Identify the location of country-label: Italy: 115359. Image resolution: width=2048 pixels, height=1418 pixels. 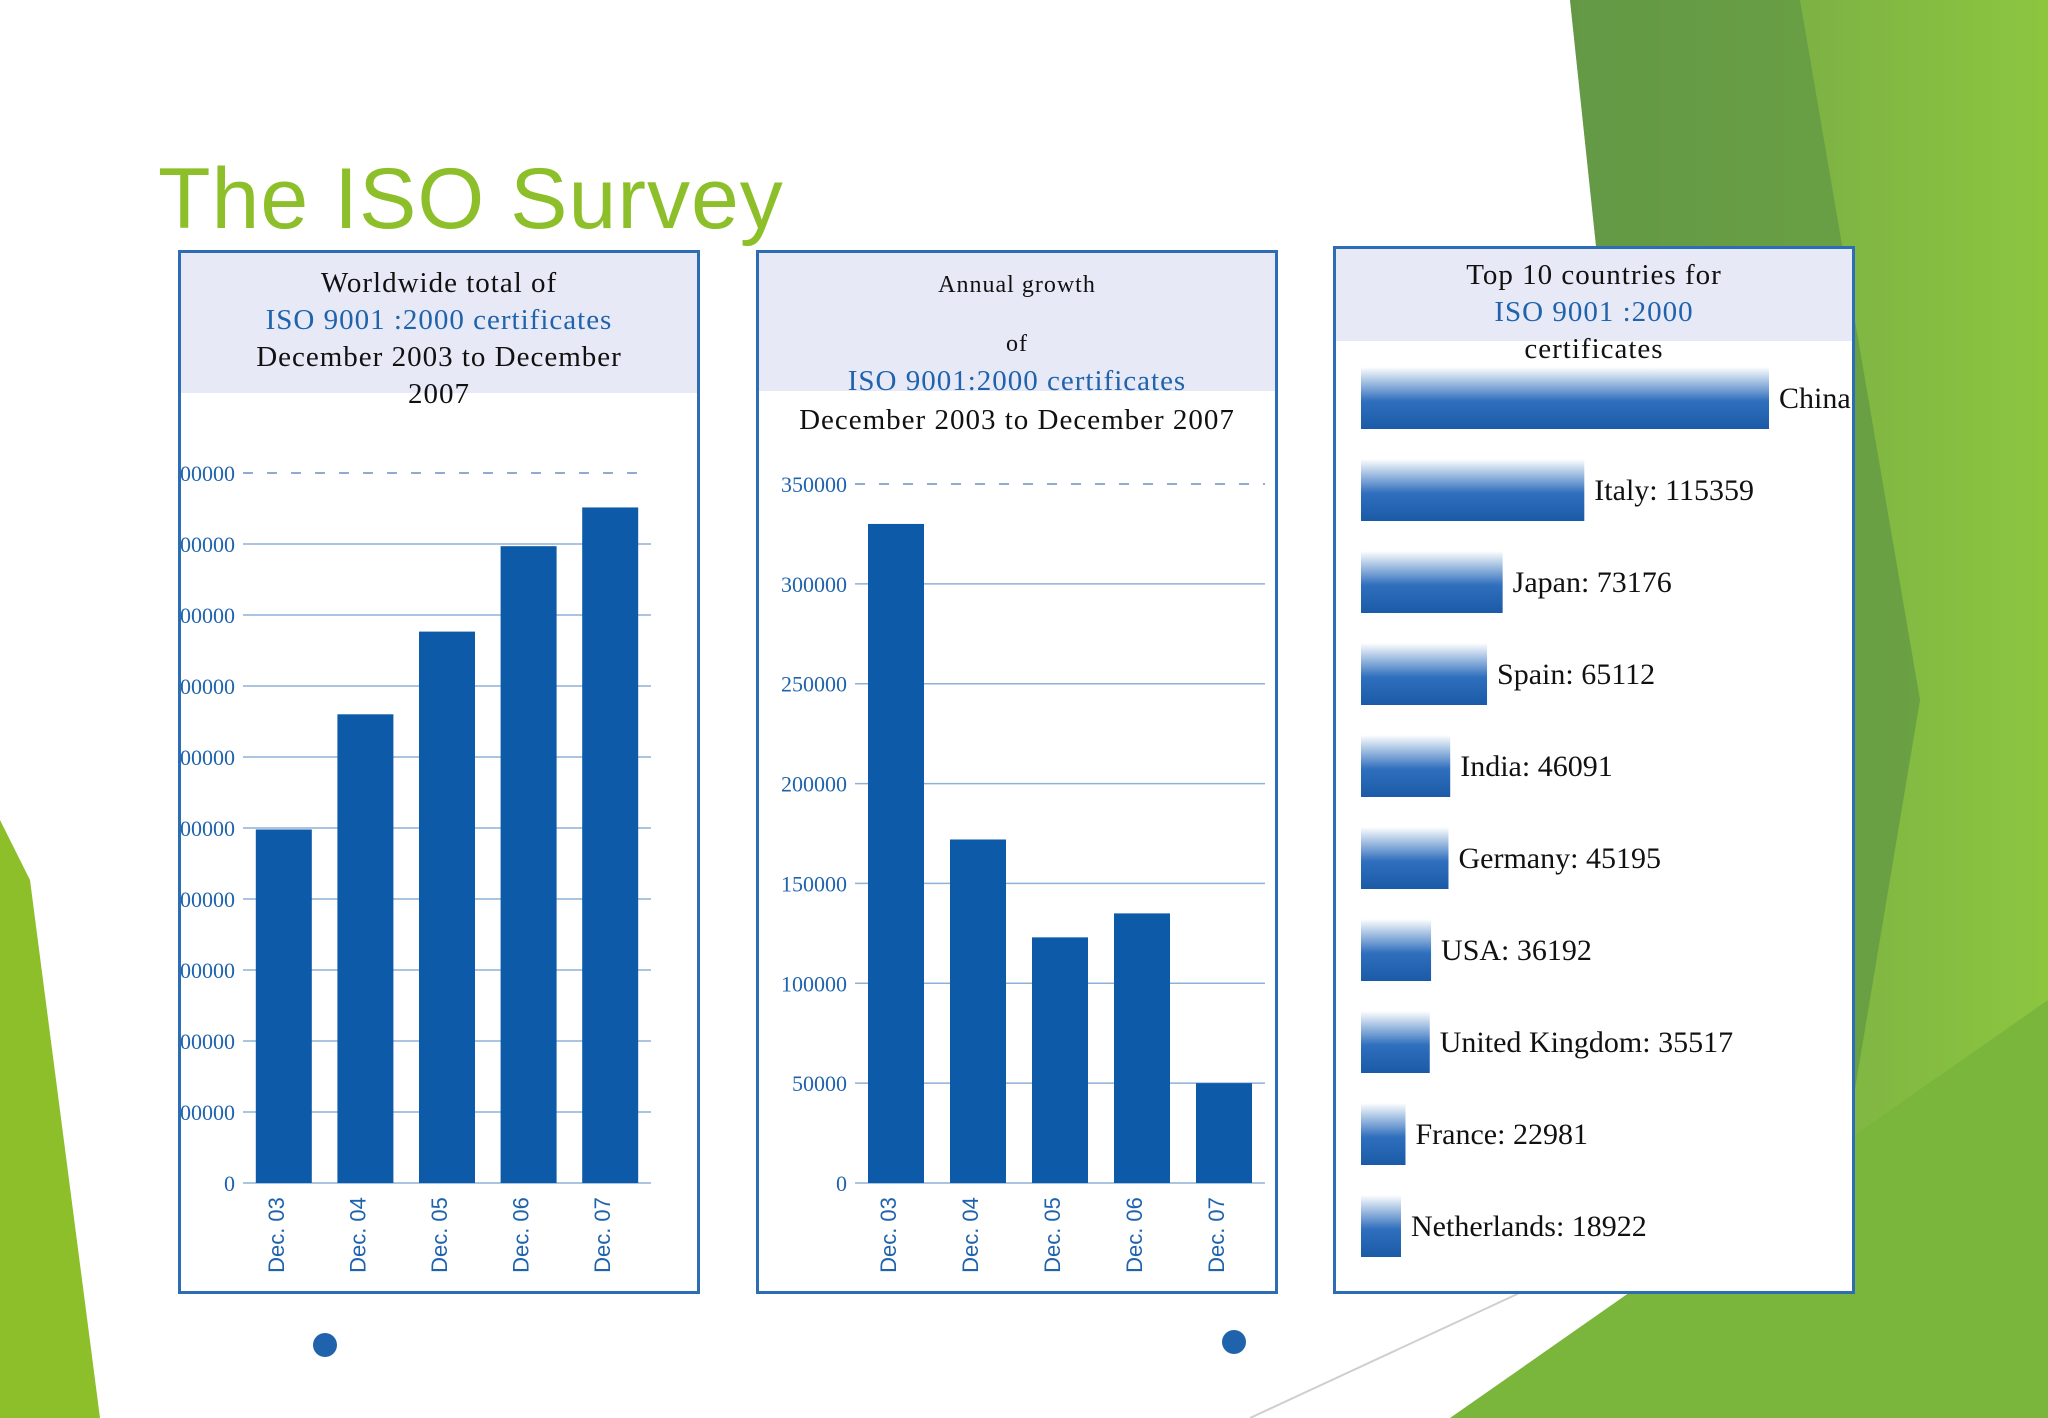
(1674, 490).